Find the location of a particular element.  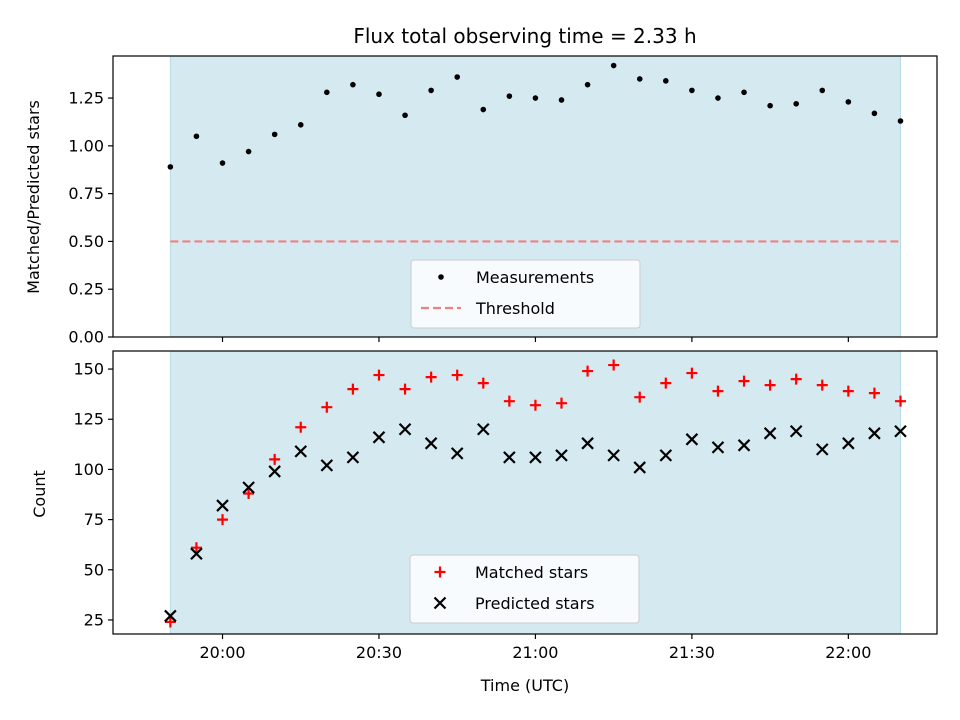

top-legend: Measurements Threshold is located at coordinates (525, 294).